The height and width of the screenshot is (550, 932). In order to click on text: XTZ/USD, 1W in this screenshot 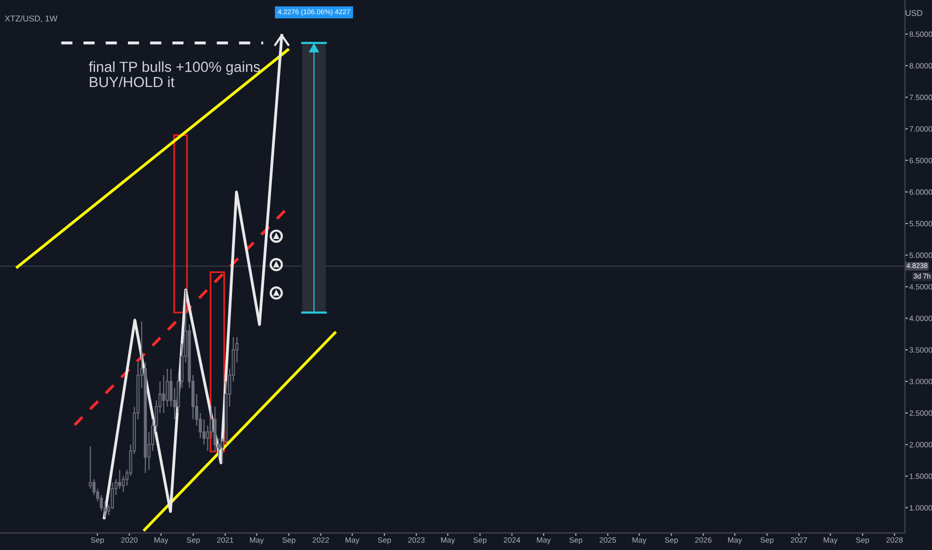, I will do `click(31, 18)`.